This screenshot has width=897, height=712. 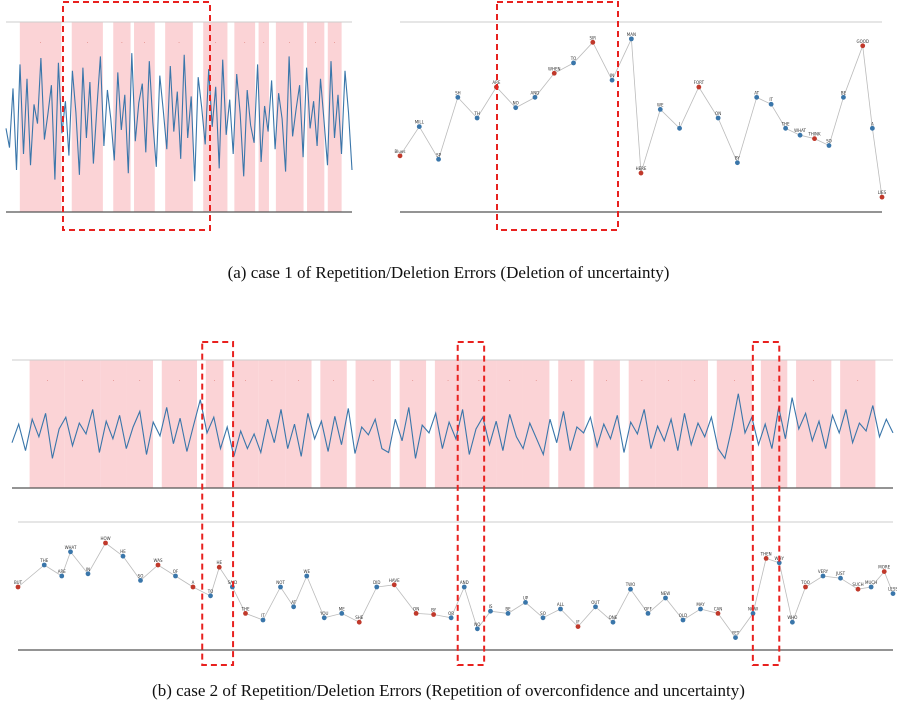 What do you see at coordinates (400, 151) in the screenshot?
I see `a-right-point-label: Blues` at bounding box center [400, 151].